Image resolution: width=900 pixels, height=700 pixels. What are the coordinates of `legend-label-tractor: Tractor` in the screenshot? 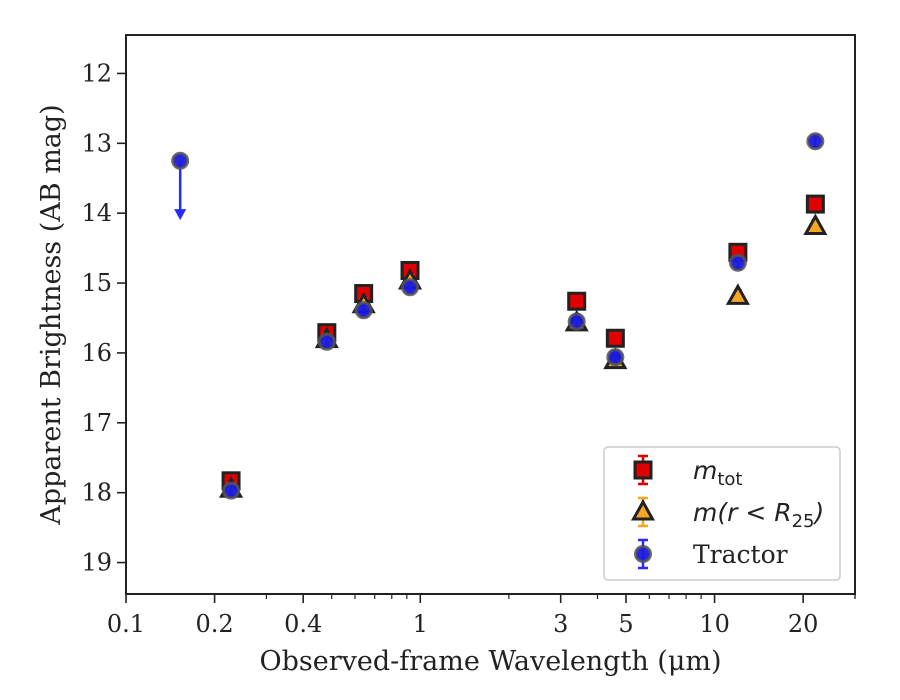 It's located at (740, 554).